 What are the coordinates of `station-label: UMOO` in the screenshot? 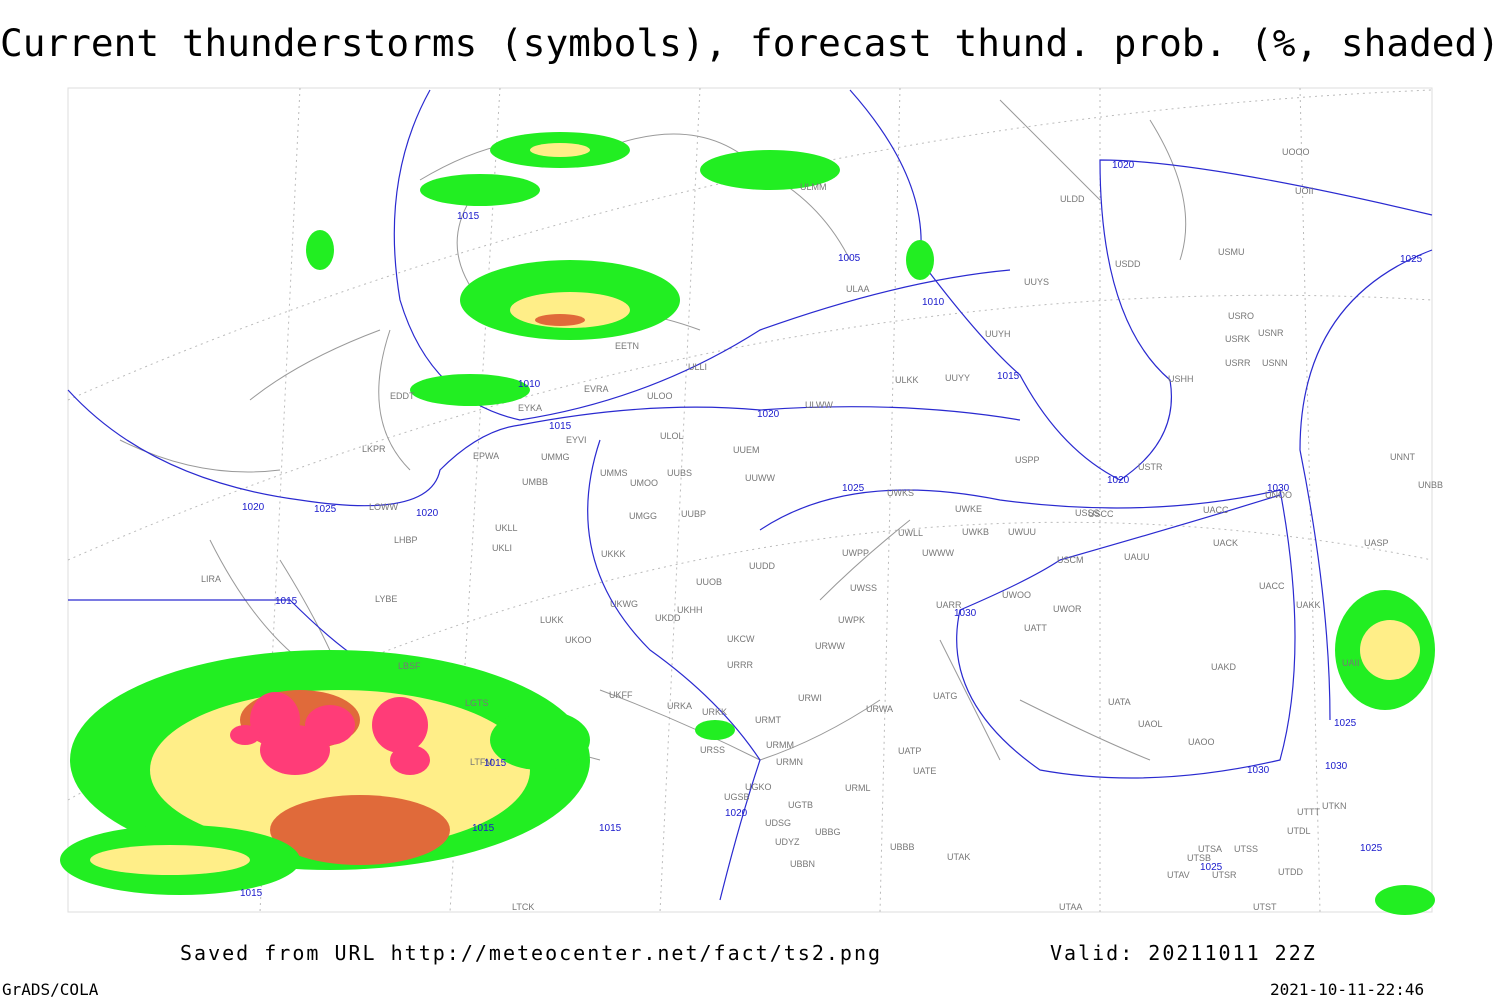 It's located at (644, 483).